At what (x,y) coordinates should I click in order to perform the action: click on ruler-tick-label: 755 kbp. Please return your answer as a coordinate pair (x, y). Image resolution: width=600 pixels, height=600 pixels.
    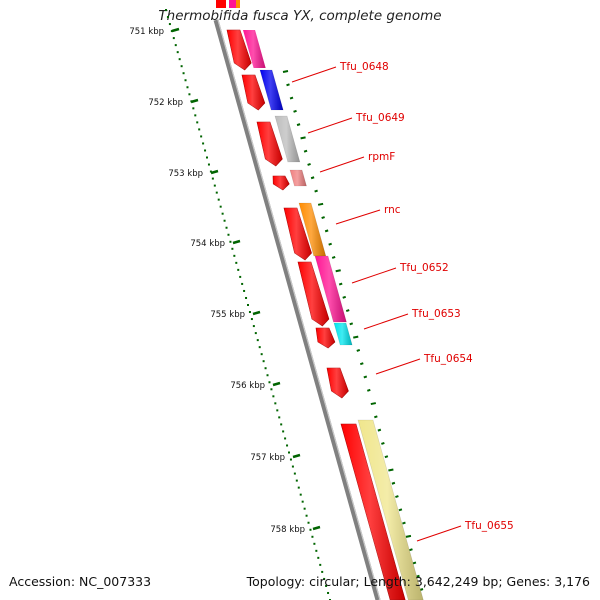
    Looking at the image, I should click on (227, 315).